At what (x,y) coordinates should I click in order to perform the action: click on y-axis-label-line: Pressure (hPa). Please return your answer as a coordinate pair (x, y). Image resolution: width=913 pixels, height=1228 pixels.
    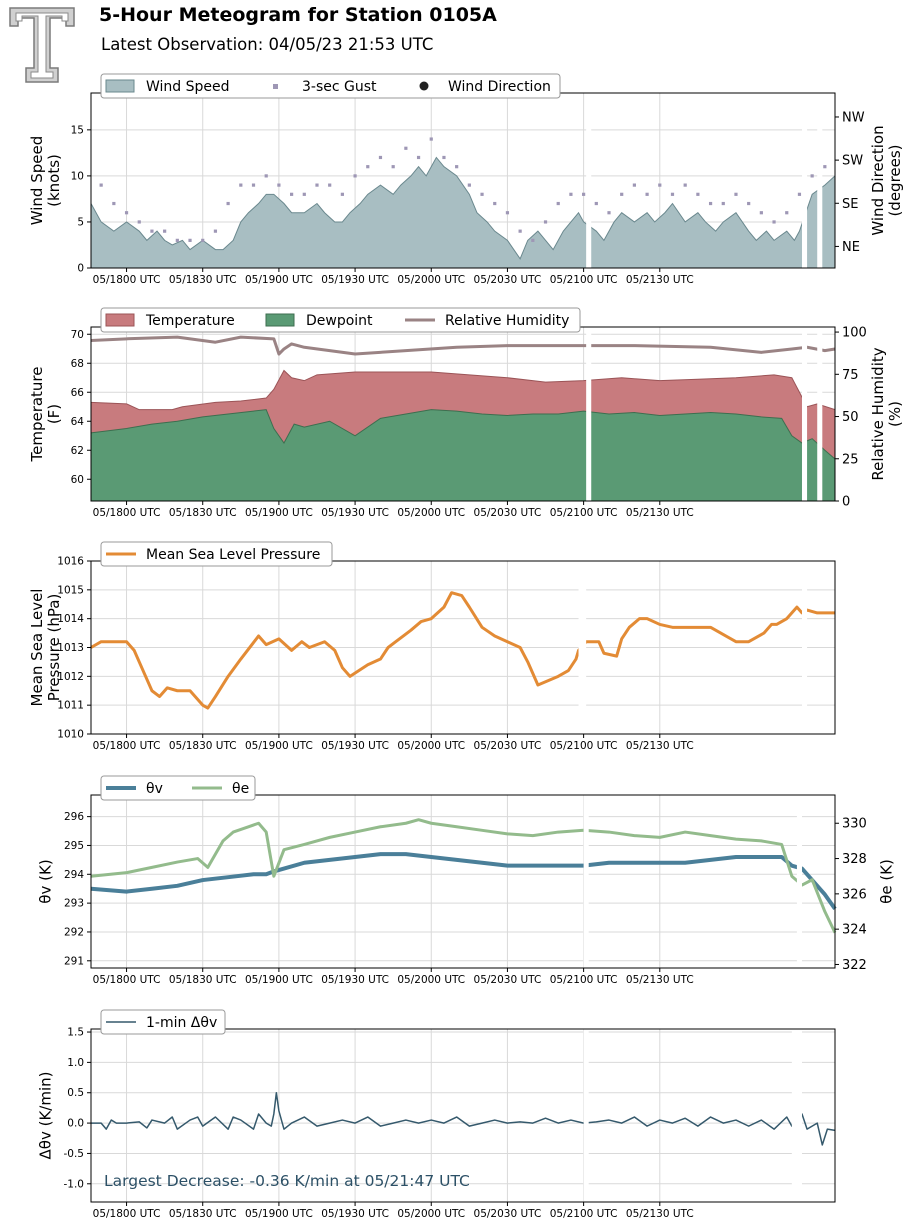
    Looking at the image, I should click on (54, 648).